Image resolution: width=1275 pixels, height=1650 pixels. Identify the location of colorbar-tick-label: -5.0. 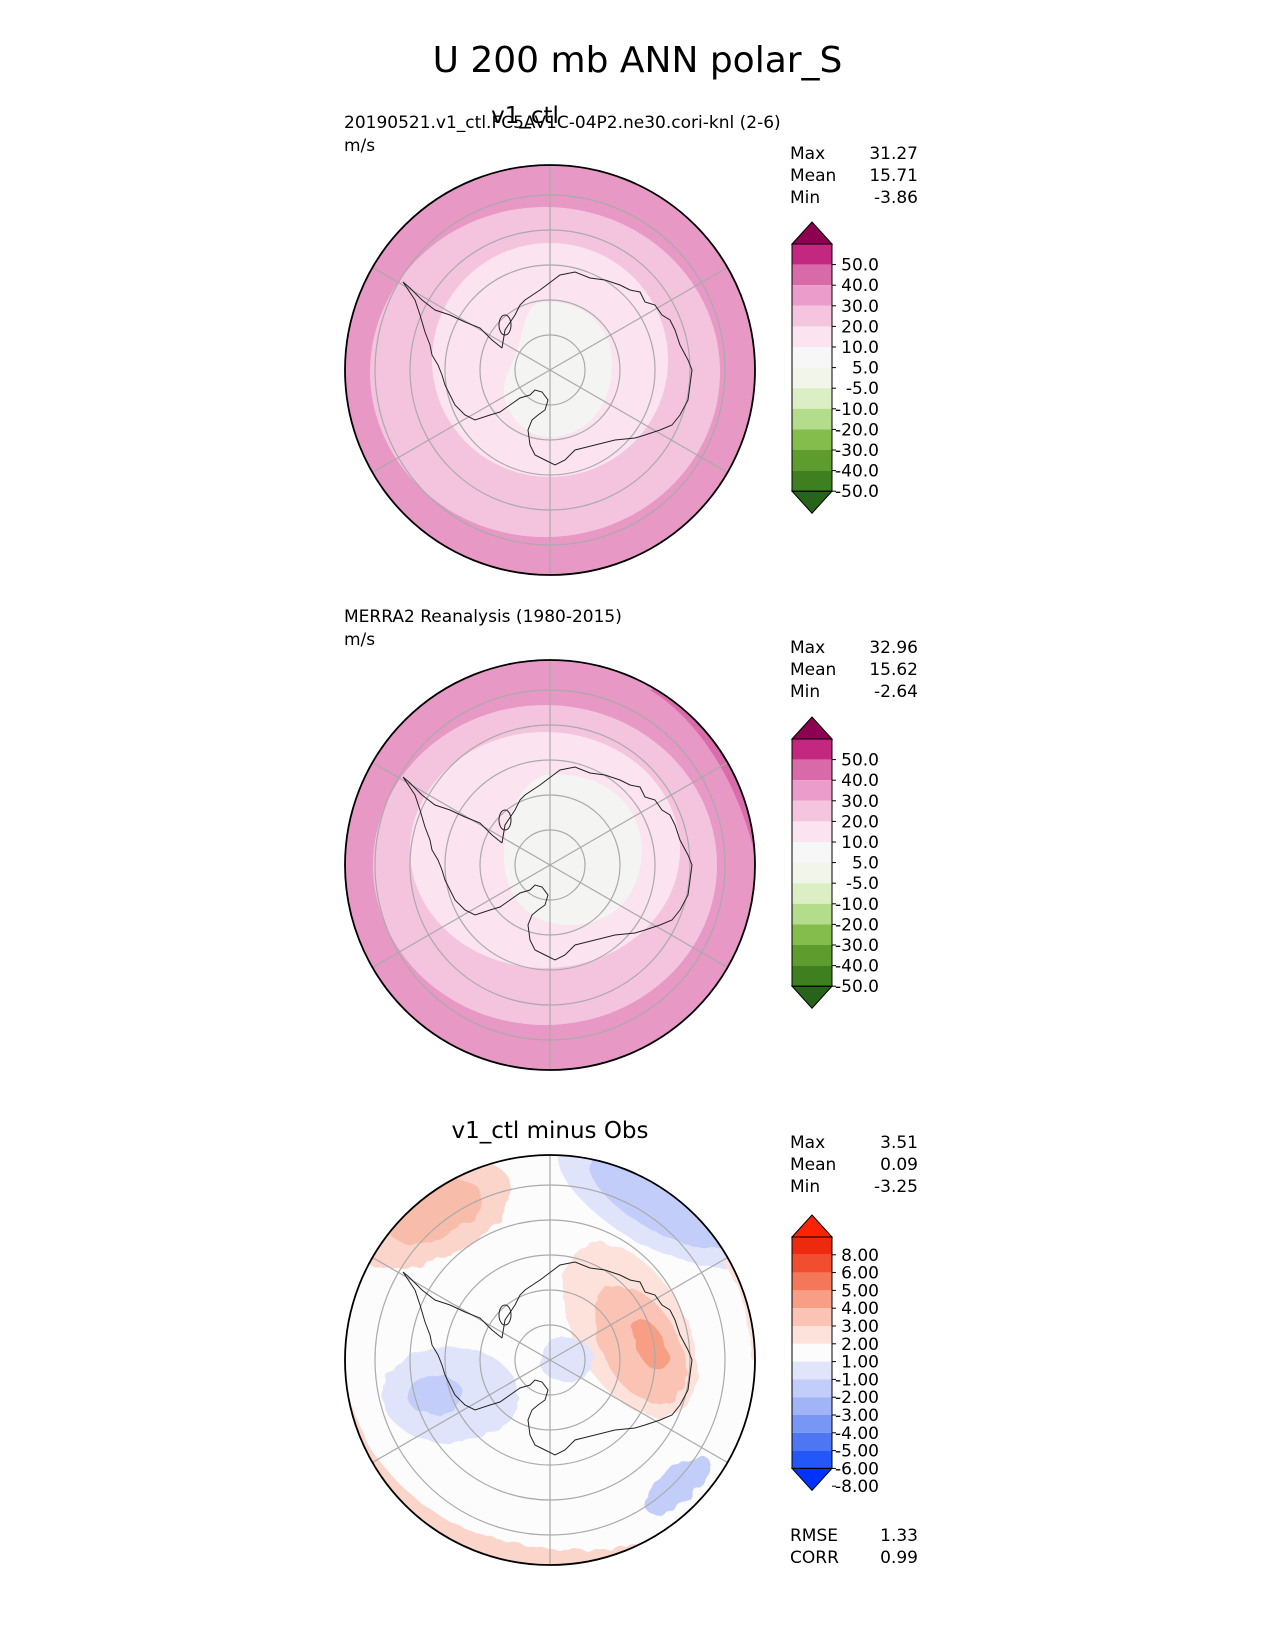
(862, 884).